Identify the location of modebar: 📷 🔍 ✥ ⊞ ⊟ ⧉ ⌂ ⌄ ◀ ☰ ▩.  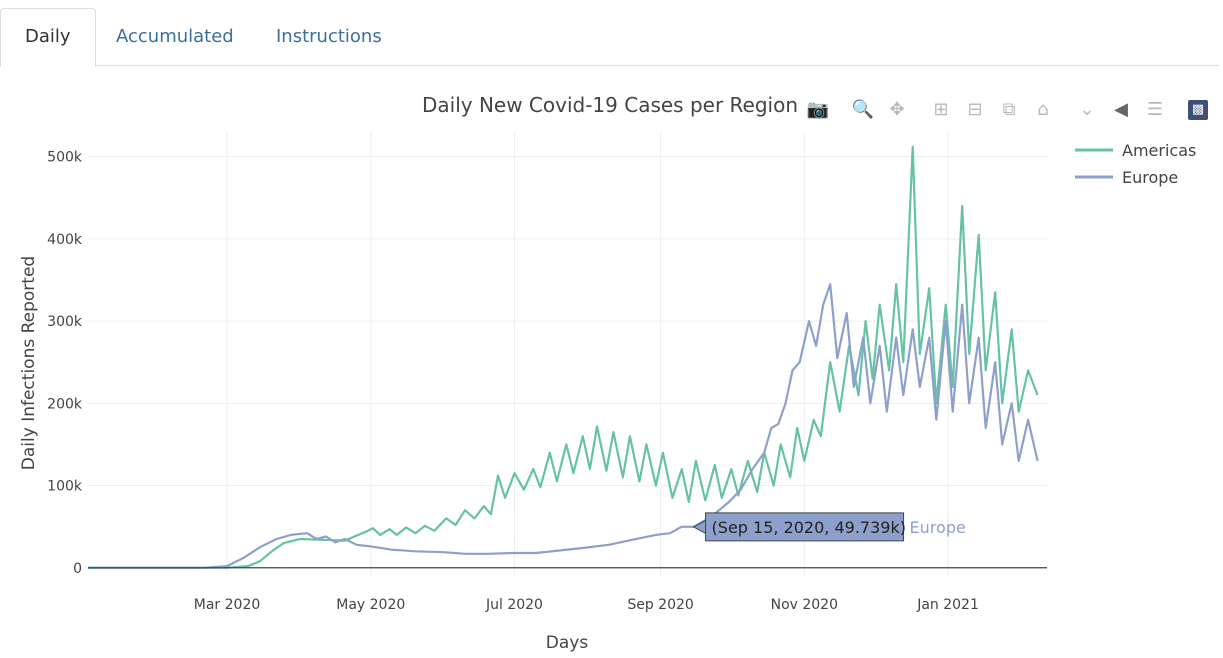
(611, 112).